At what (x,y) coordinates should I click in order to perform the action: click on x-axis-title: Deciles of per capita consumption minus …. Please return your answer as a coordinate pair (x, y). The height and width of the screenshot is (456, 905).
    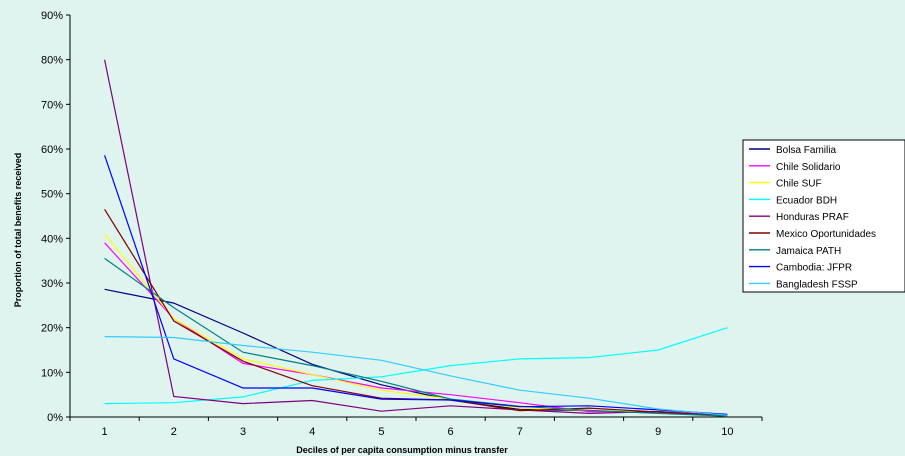
    Looking at the image, I should click on (402, 450).